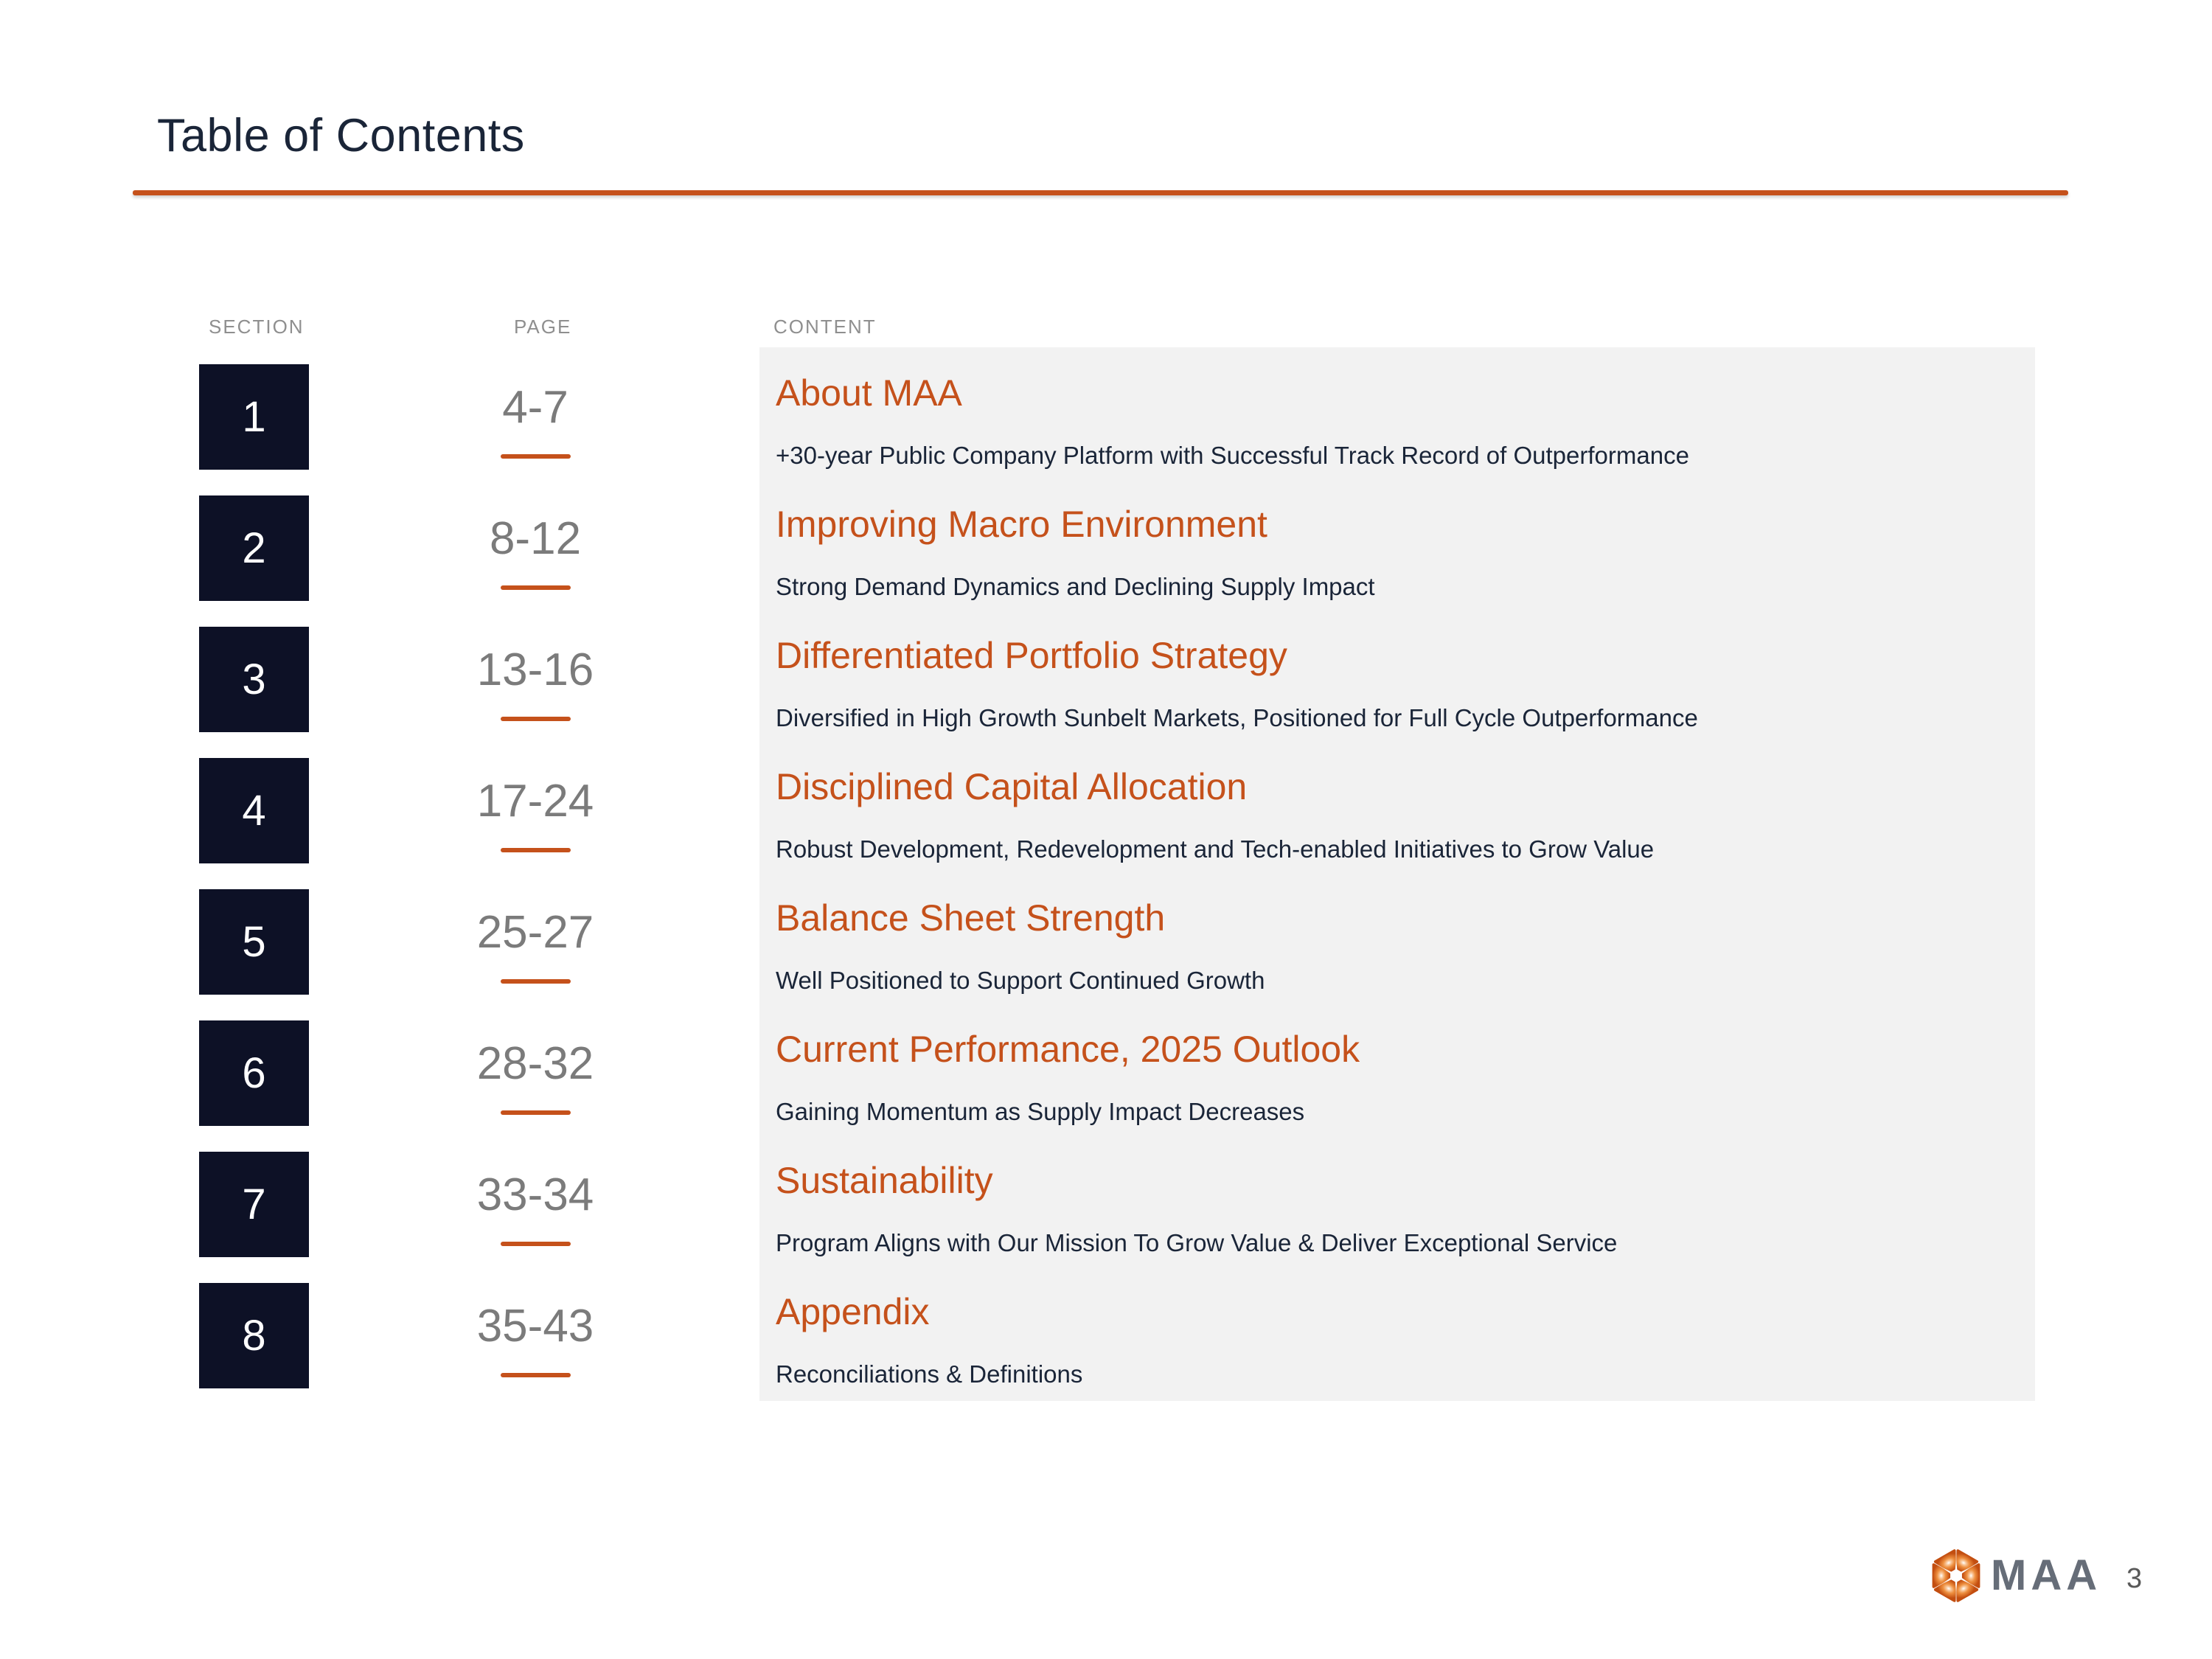  I want to click on section-number: 6, so click(254, 1073).